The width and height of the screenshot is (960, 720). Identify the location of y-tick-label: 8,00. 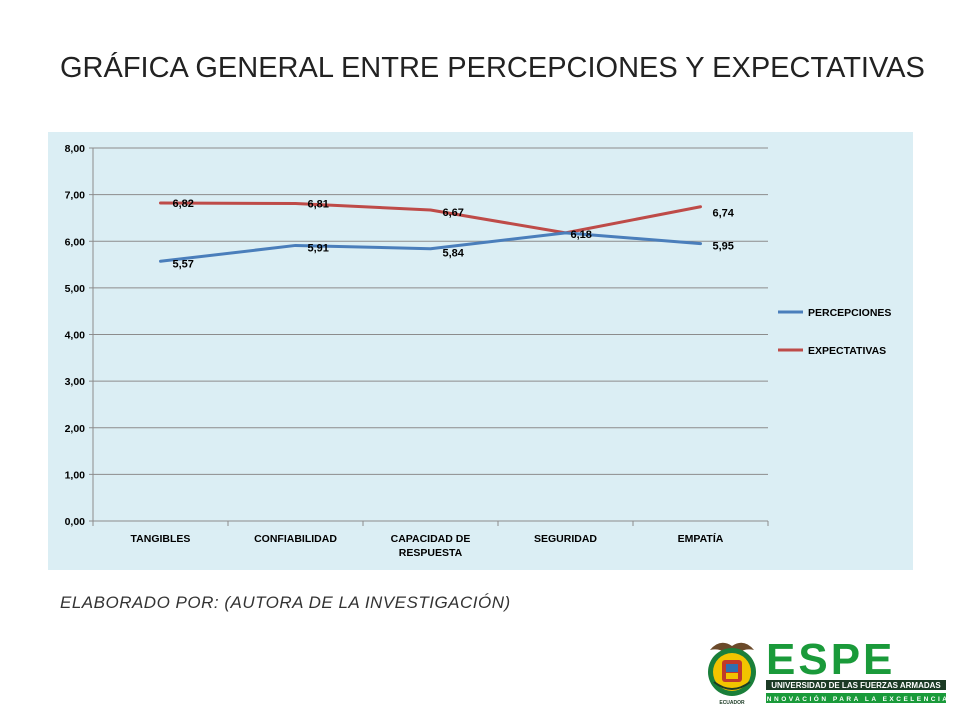
(75, 149).